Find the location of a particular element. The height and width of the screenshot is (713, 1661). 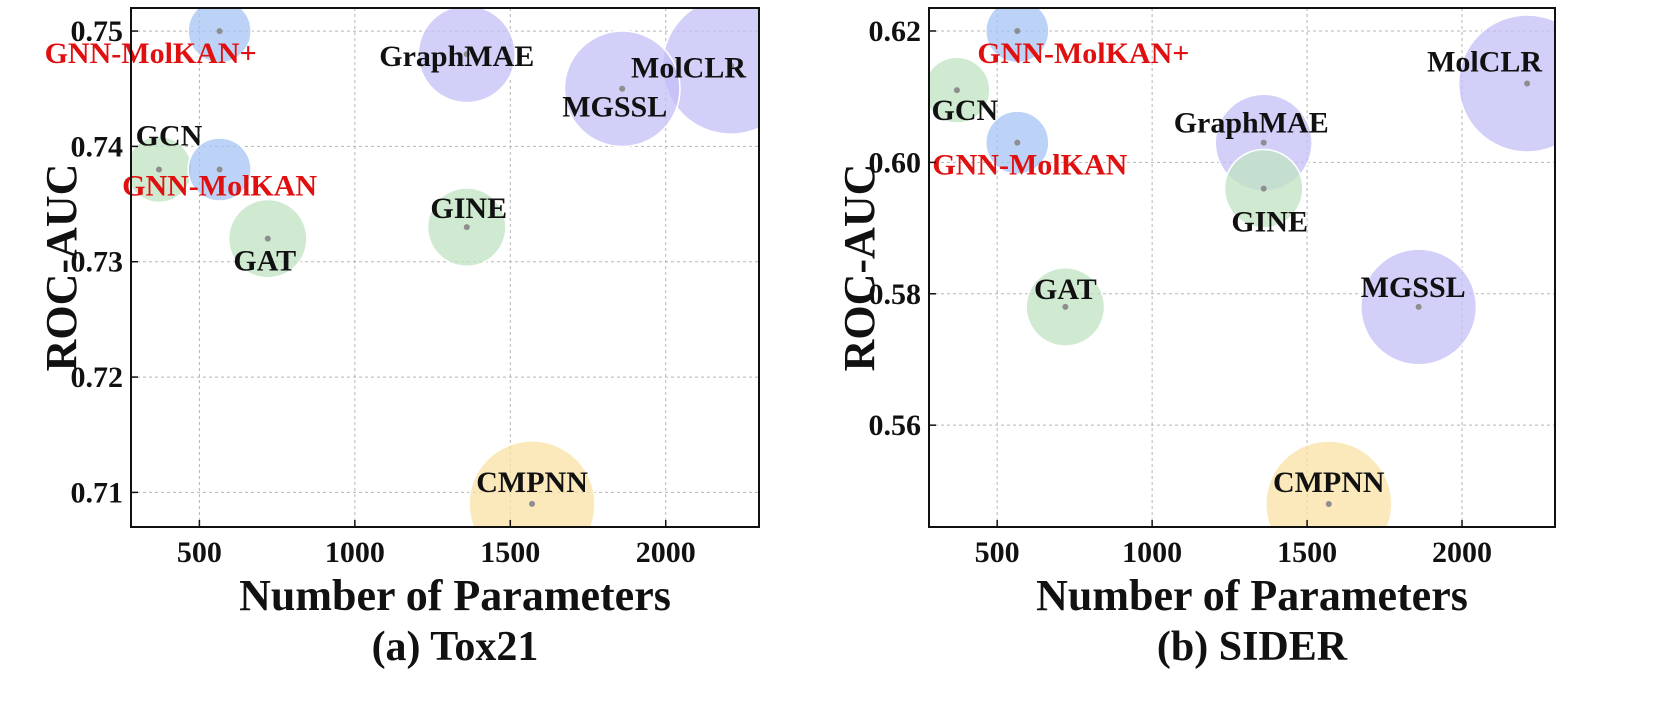

y-tick-label: 0.73 is located at coordinates (97, 262).